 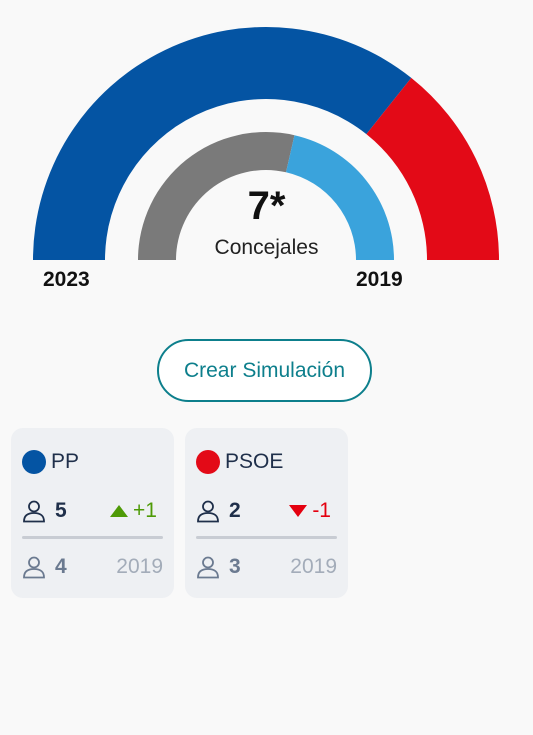 What do you see at coordinates (119, 511) in the screenshot?
I see `triangle-up-icon` at bounding box center [119, 511].